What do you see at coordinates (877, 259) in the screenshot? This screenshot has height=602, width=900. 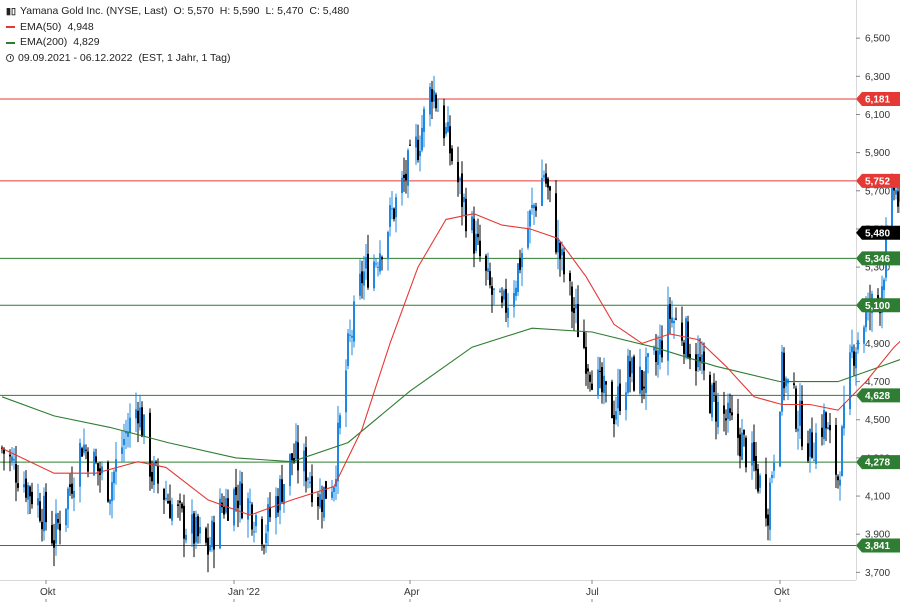 I see `level-tag-label: 5,346` at bounding box center [877, 259].